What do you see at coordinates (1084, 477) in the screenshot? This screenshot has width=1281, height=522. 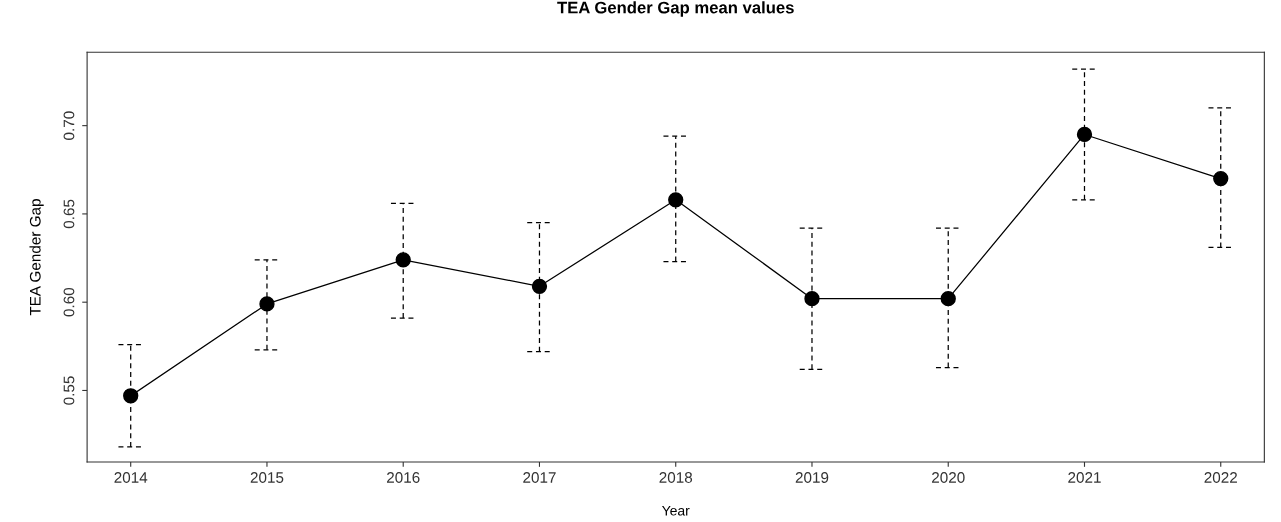 I see `x-tick-label: 2021` at bounding box center [1084, 477].